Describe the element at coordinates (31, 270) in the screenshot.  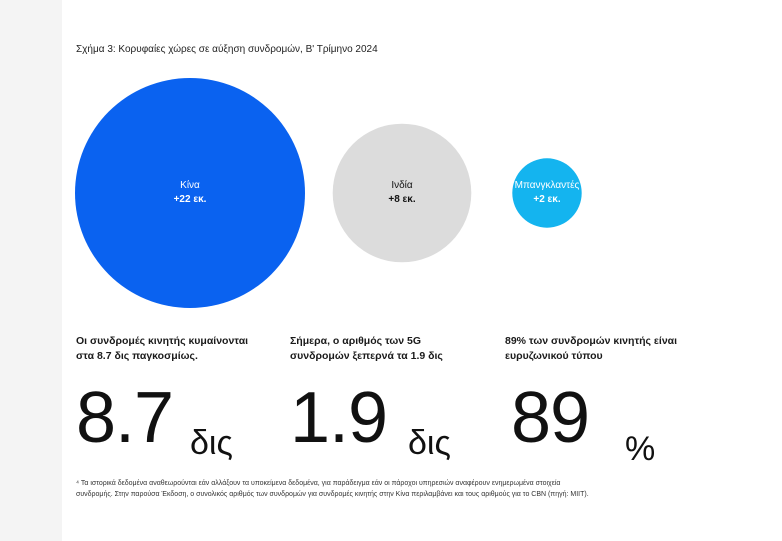
I see `left-margin` at that location.